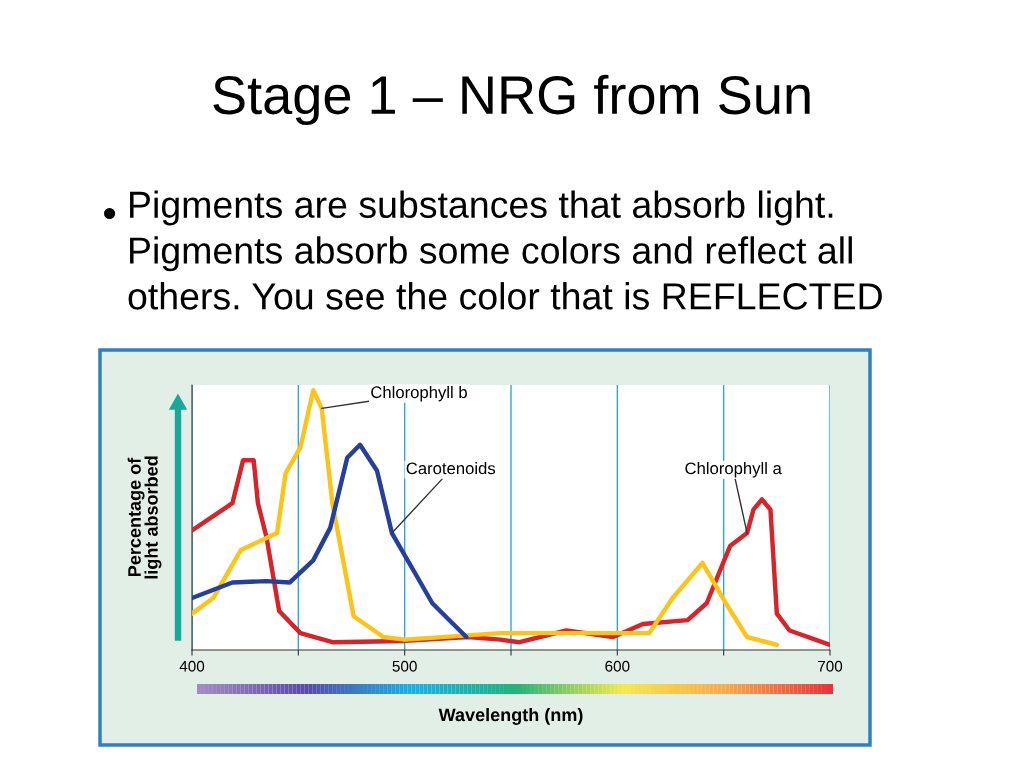 The width and height of the screenshot is (1024, 768). Describe the element at coordinates (192, 666) in the screenshot. I see `x-tick-label: 400` at that location.